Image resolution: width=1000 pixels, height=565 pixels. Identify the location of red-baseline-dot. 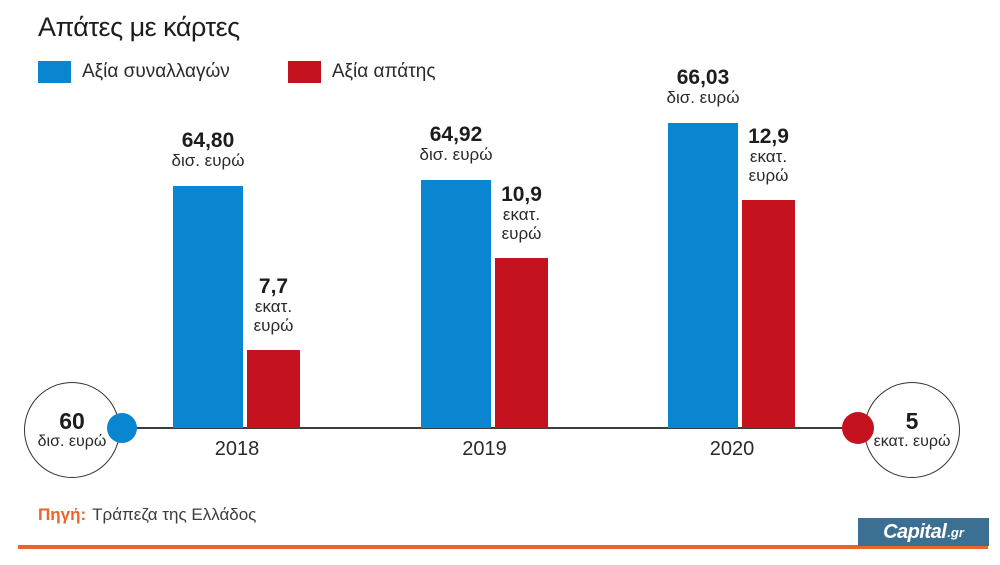
(858, 428).